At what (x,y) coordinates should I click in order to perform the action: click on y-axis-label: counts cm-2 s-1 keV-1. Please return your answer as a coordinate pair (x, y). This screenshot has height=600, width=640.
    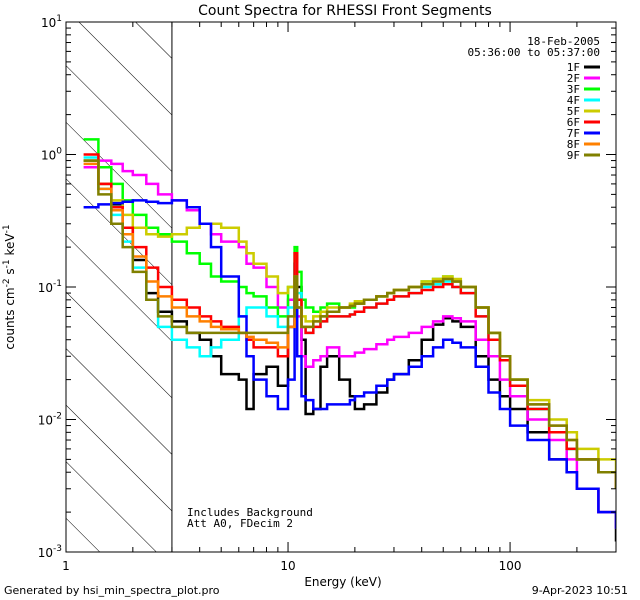
    Looking at the image, I should click on (9, 286).